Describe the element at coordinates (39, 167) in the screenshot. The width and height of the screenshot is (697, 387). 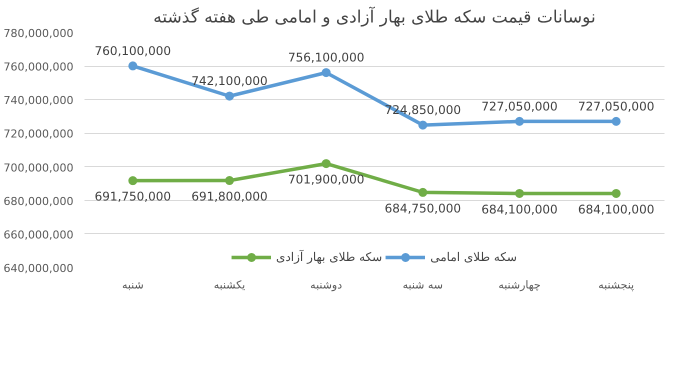
I see `y-tick-label: 700,000,000` at that location.